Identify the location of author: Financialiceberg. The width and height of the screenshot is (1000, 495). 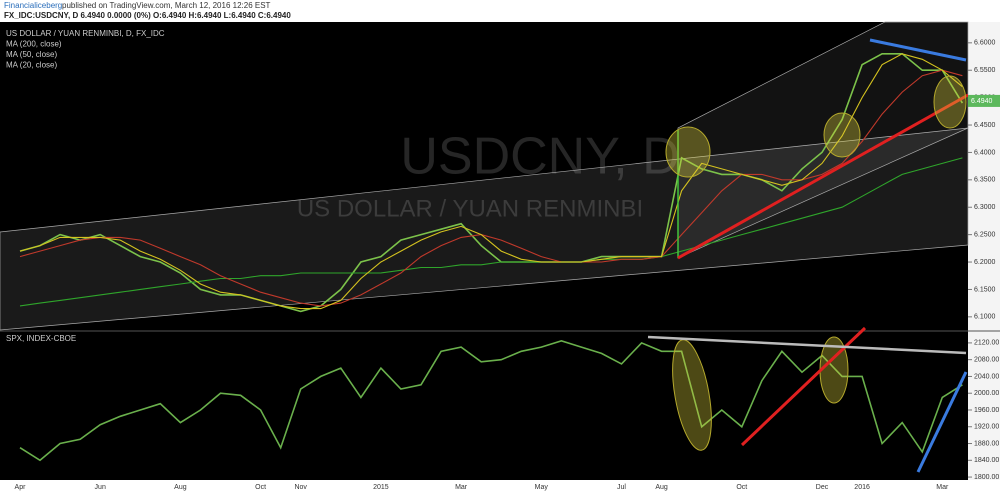
(33, 5).